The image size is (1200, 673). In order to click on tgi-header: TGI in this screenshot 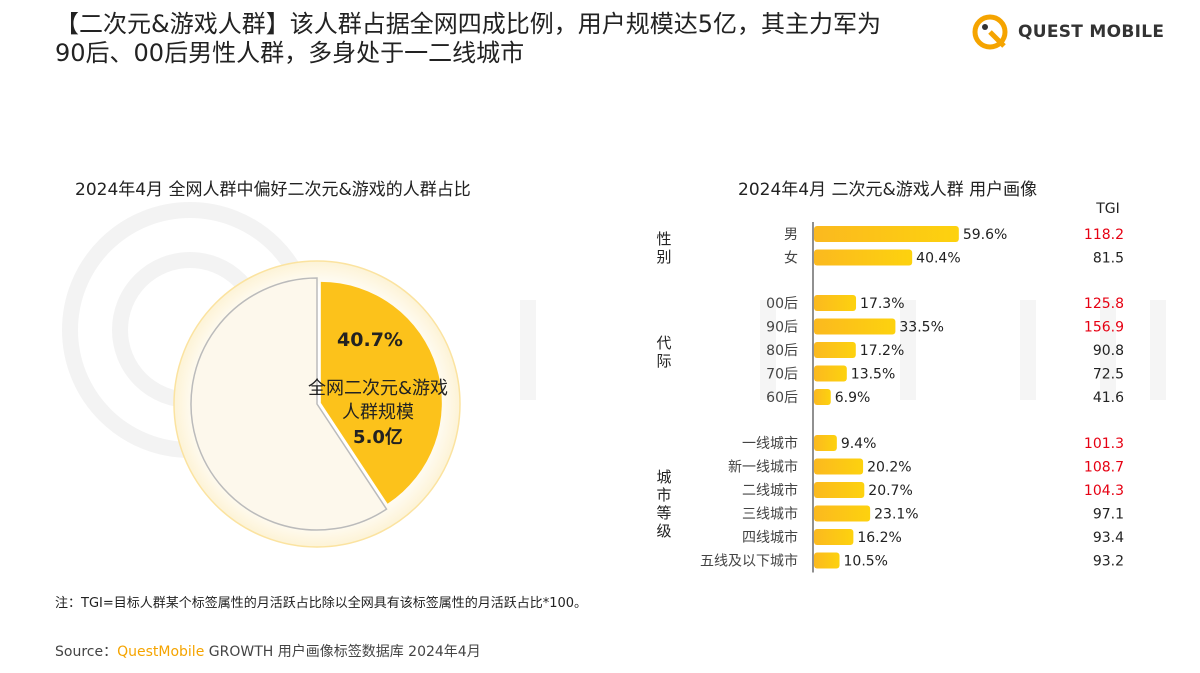, I will do `click(1107, 209)`.